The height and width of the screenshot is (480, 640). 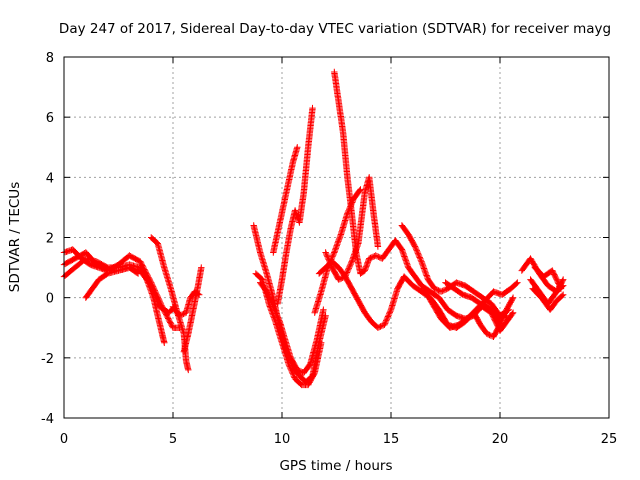 I want to click on y-tick-label: -2, so click(x=47, y=359).